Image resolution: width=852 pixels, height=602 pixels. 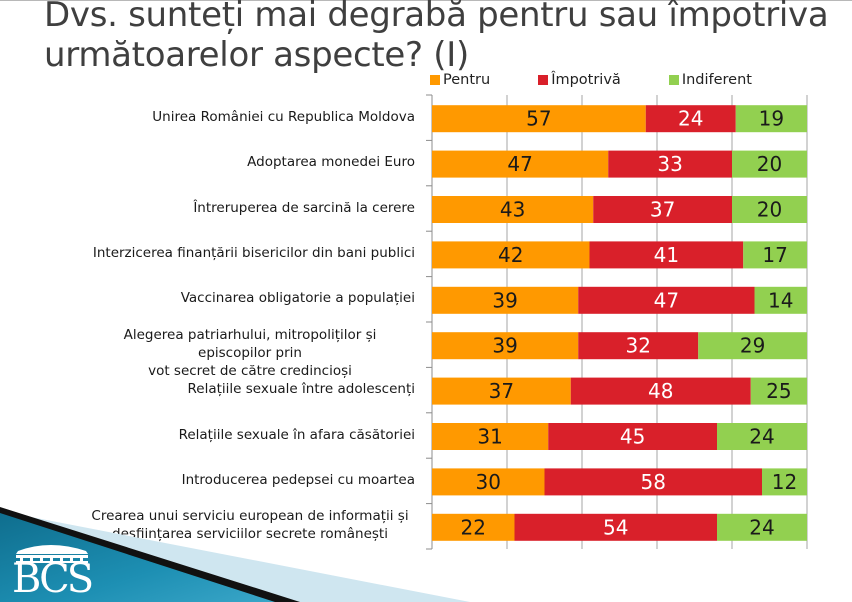 I want to click on data-label: 12, so click(x=784, y=482).